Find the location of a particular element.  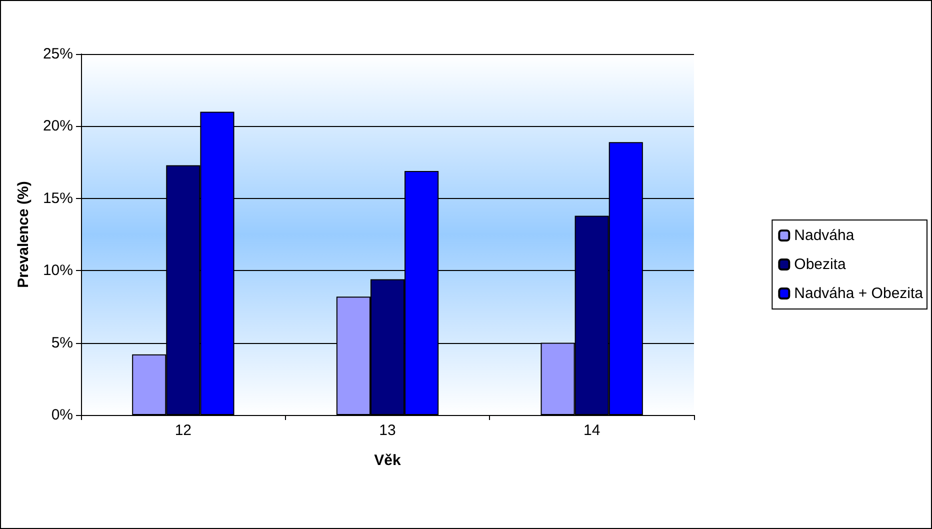

x-tick-label: 12 is located at coordinates (183, 430).